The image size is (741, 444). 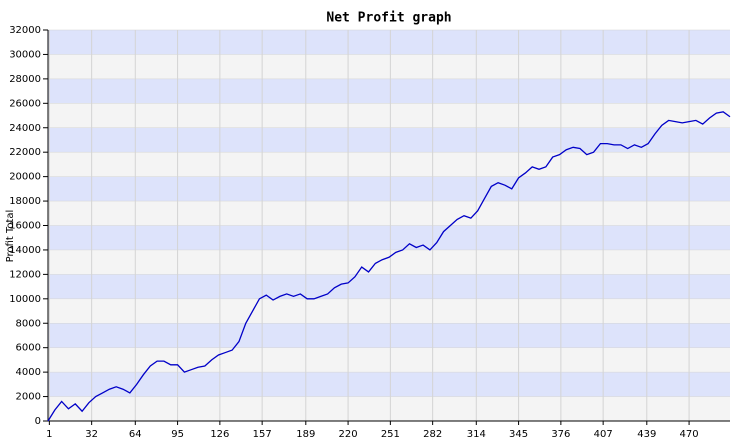 What do you see at coordinates (348, 434) in the screenshot?
I see `x-tick-label: 220` at bounding box center [348, 434].